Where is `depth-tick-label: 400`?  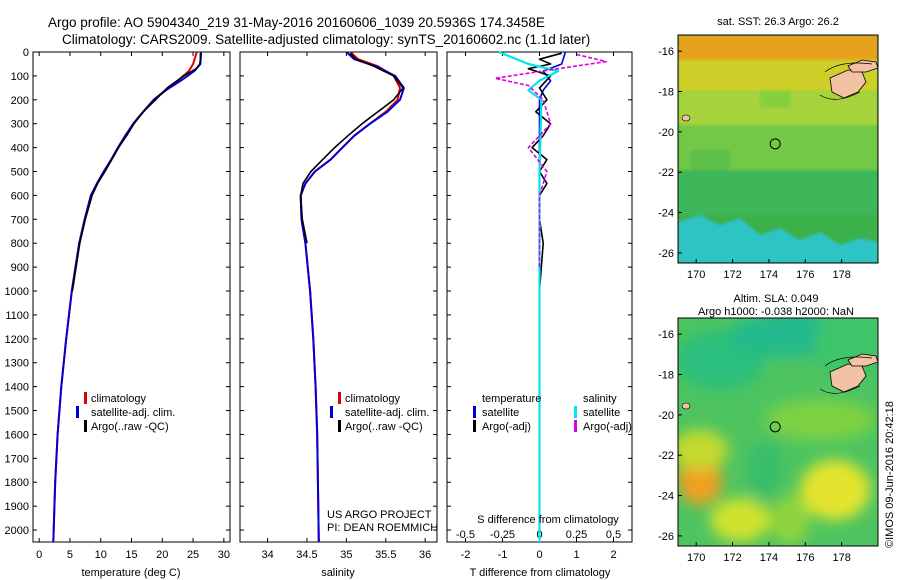
depth-tick-label: 400 is located at coordinates (20, 149).